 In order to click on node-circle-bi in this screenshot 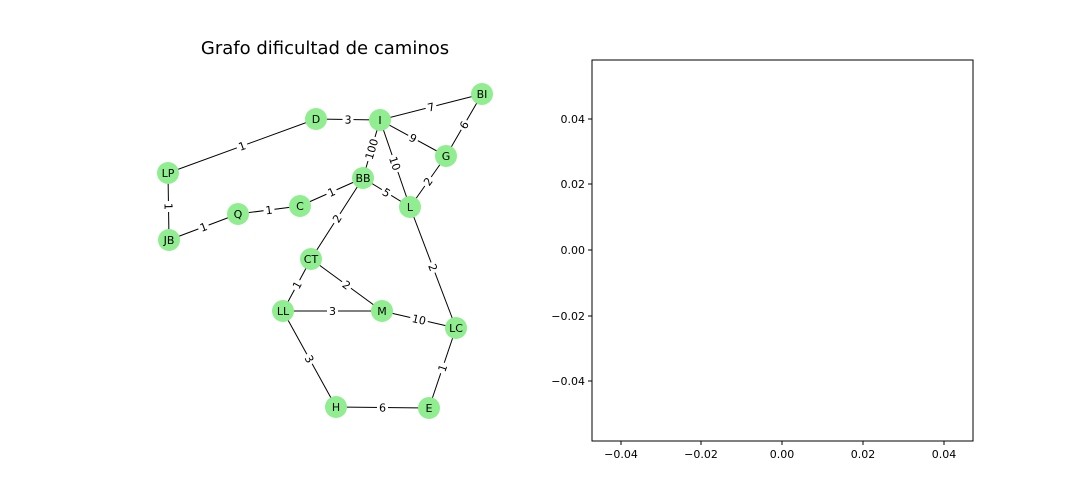, I will do `click(482, 94)`.